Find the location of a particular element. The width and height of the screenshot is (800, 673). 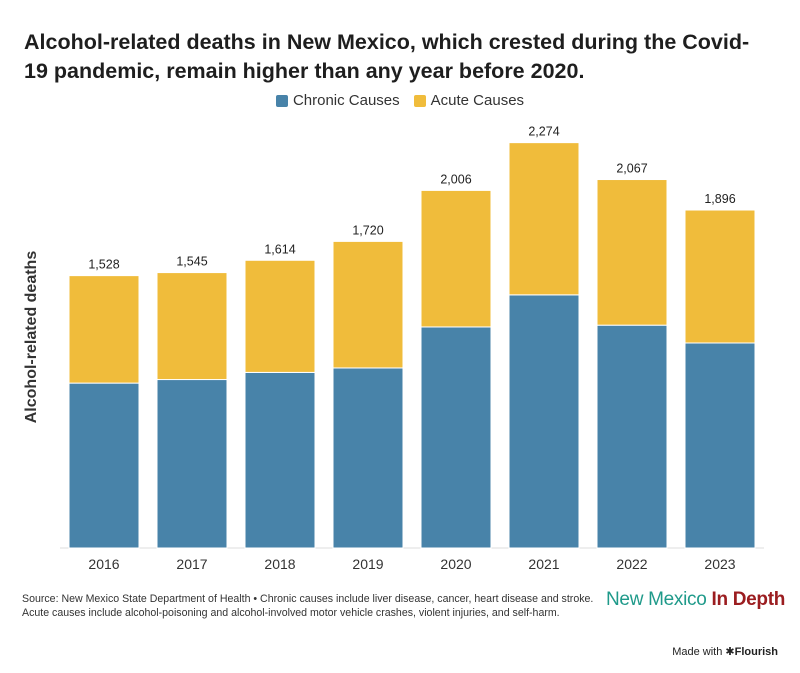

legend-item-acute: Acute Causes is located at coordinates (469, 100).